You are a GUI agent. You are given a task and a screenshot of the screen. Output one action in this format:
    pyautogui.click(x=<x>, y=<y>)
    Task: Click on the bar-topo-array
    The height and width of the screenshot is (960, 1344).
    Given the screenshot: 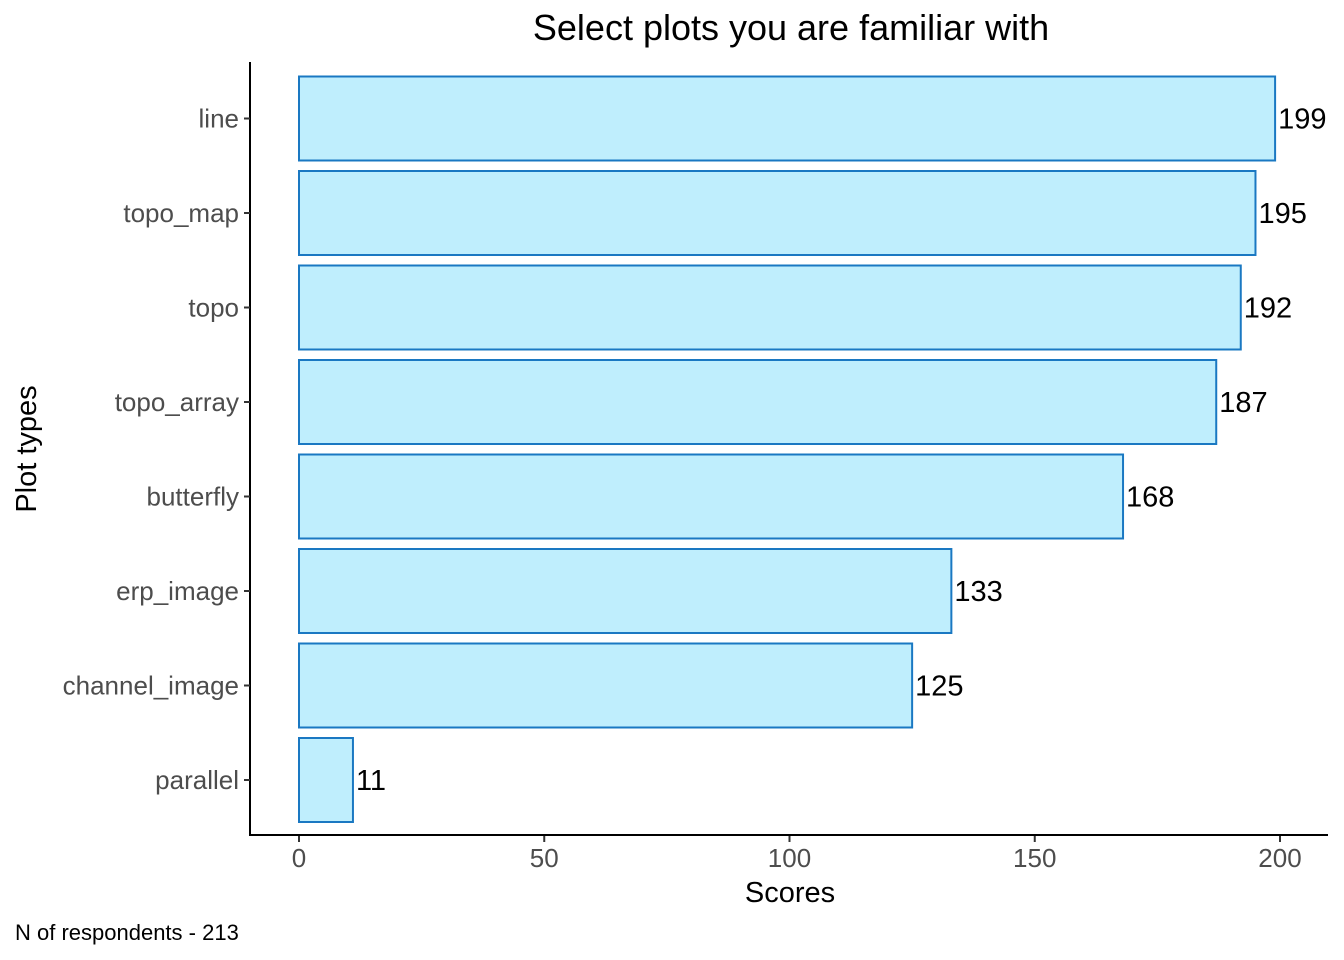 What is the action you would take?
    pyautogui.click(x=758, y=402)
    